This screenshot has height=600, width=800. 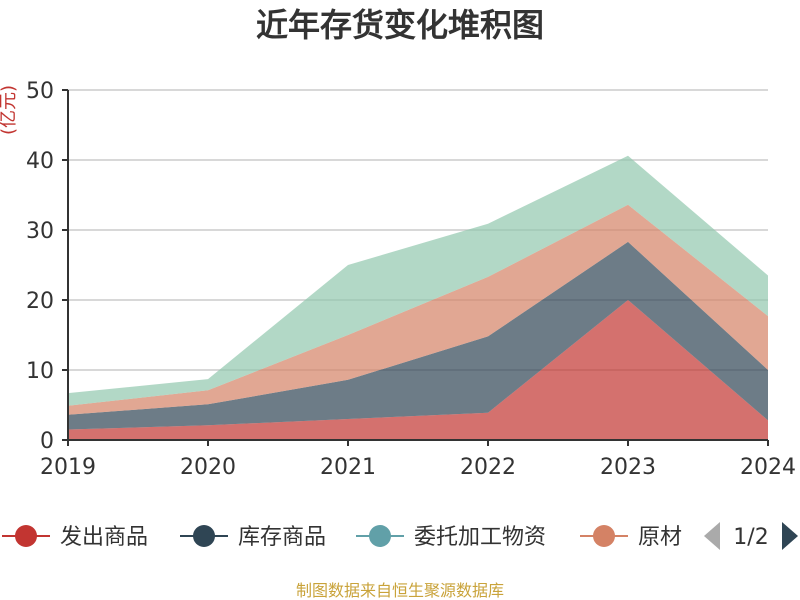 What do you see at coordinates (40, 266) in the screenshot?
I see `y-tick-labels: 0 10 20 30 40 50` at bounding box center [40, 266].